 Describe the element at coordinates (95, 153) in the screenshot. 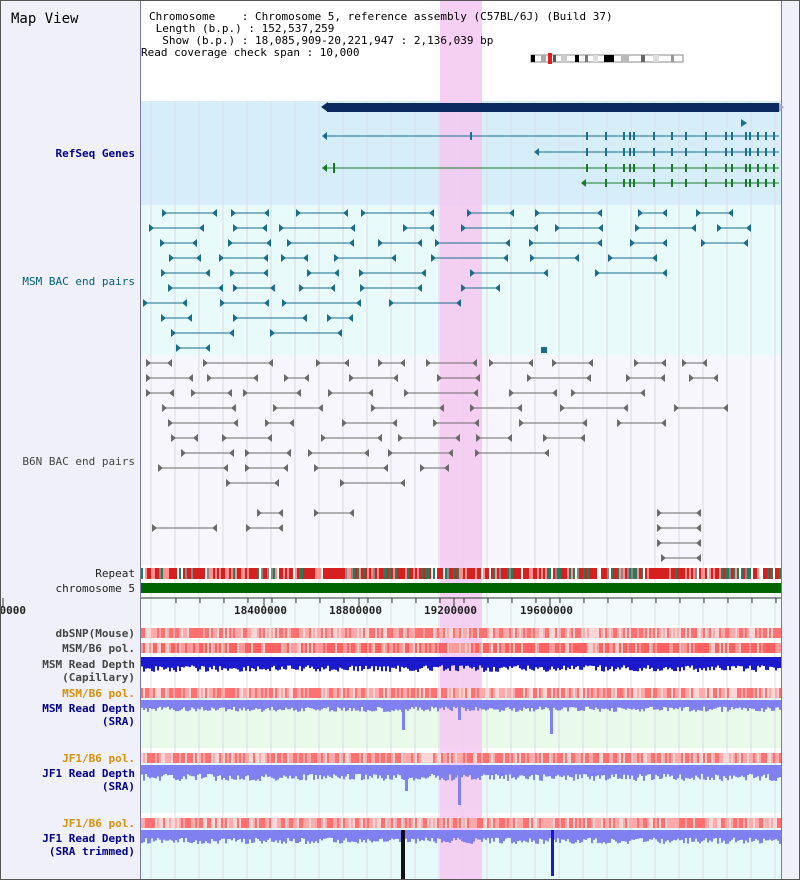

I see `track-label-refseq: RefSeq Genes` at that location.